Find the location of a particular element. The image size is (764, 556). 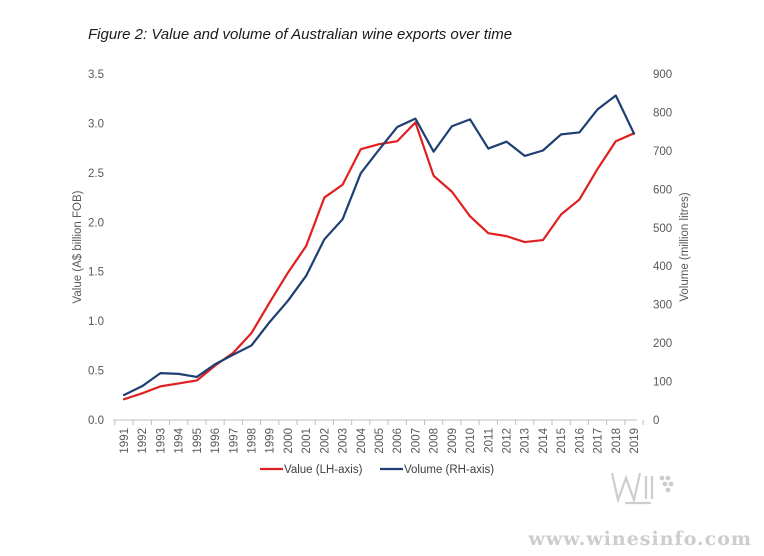

x-tick-label: 1995 is located at coordinates (198, 441).